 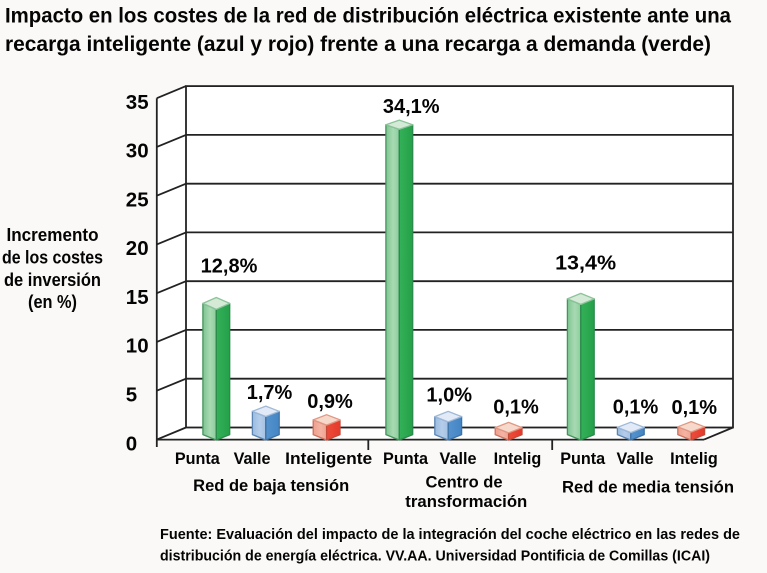 What do you see at coordinates (52, 256) in the screenshot?
I see `svg-text: de los costes` at bounding box center [52, 256].